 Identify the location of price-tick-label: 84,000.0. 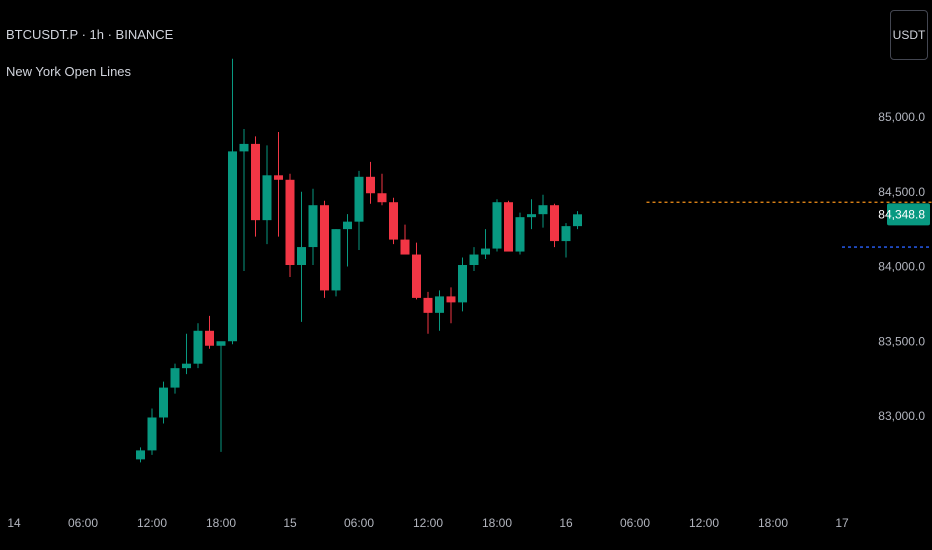
(901, 267).